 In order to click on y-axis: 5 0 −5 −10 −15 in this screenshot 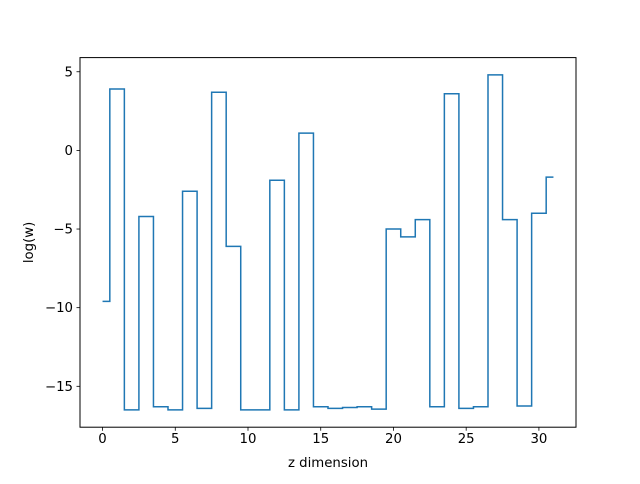, I will do `click(62, 230)`.